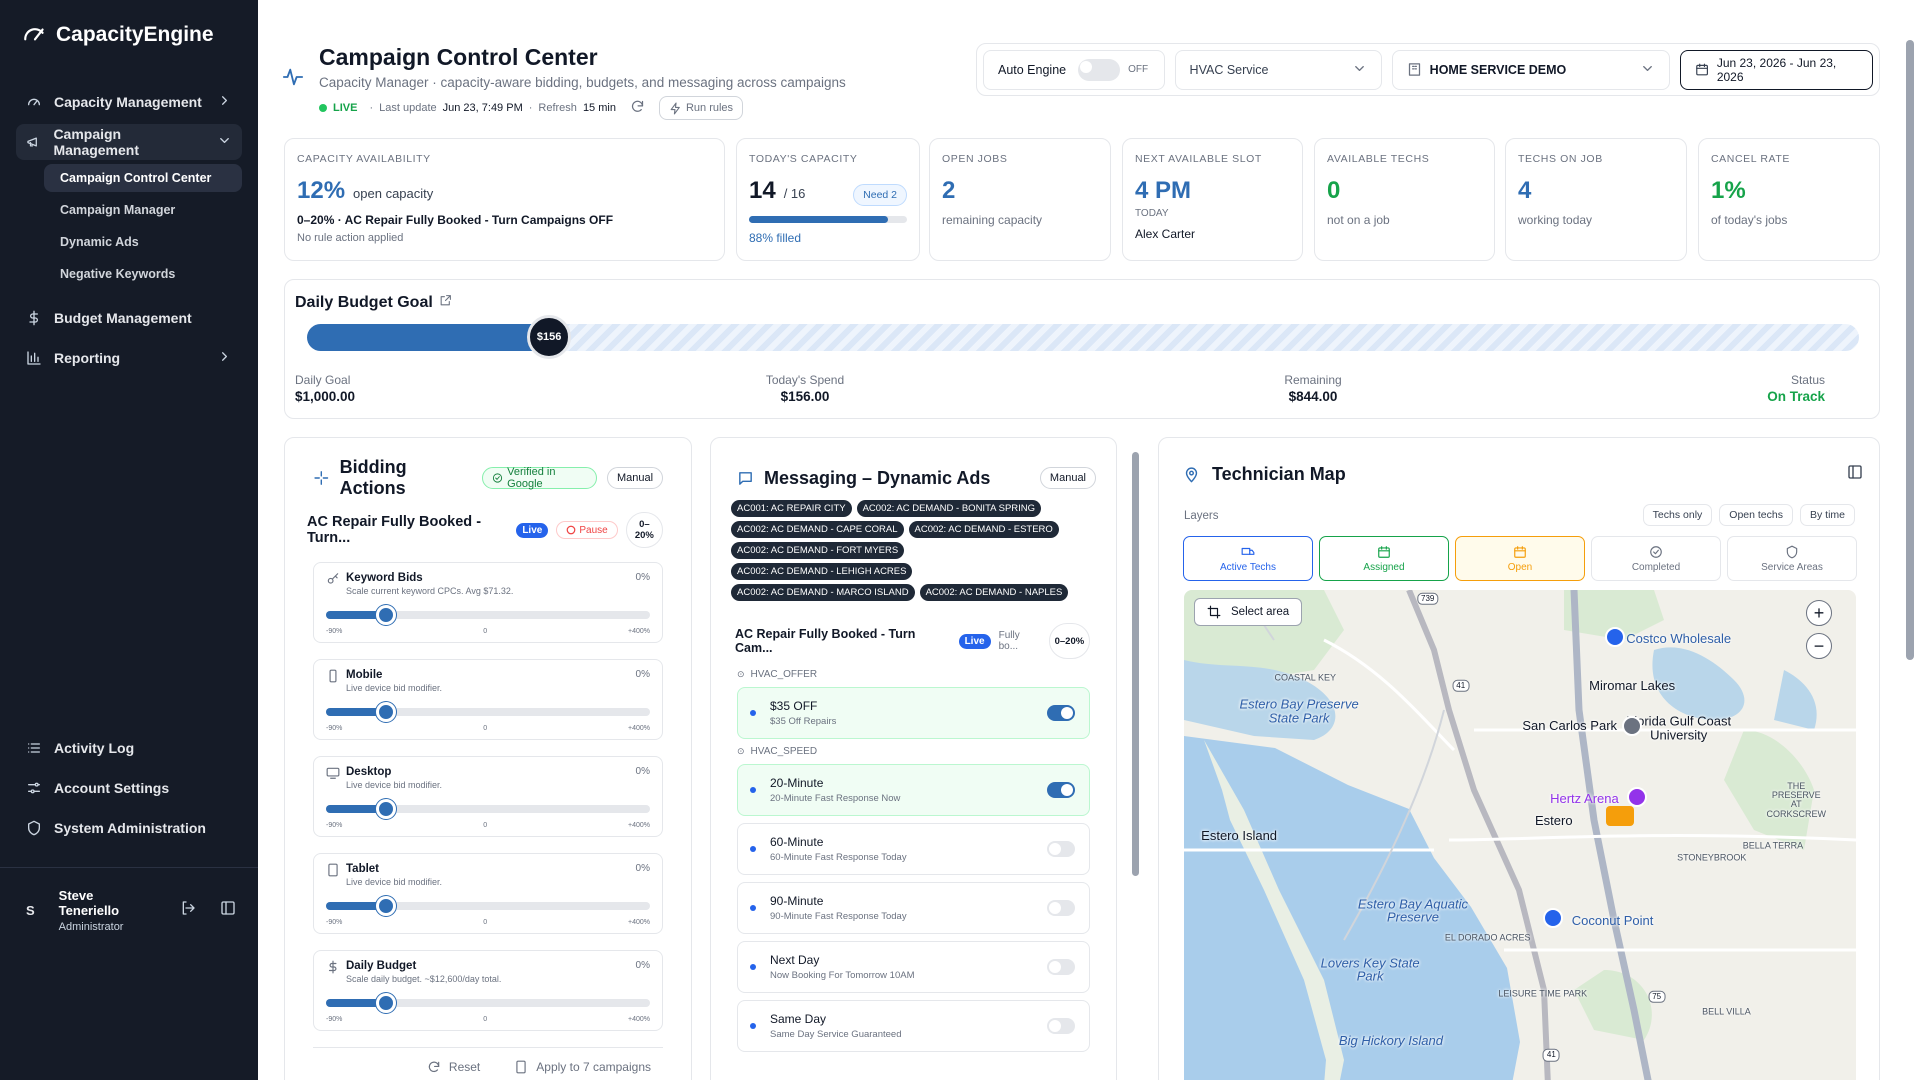 The height and width of the screenshot is (1080, 1920). Describe the element at coordinates (1792, 558) in the screenshot. I see `layer-button: Service Areas` at that location.